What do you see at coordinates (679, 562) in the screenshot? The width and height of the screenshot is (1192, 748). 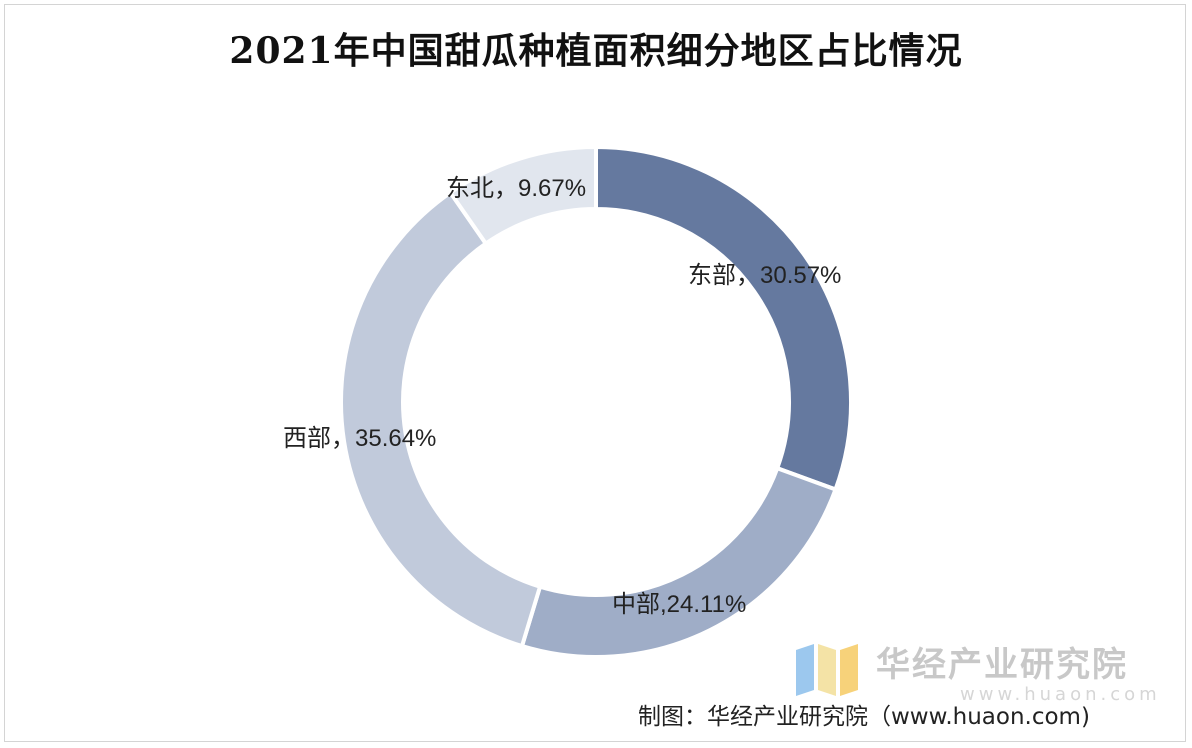 I see `slice-中部` at bounding box center [679, 562].